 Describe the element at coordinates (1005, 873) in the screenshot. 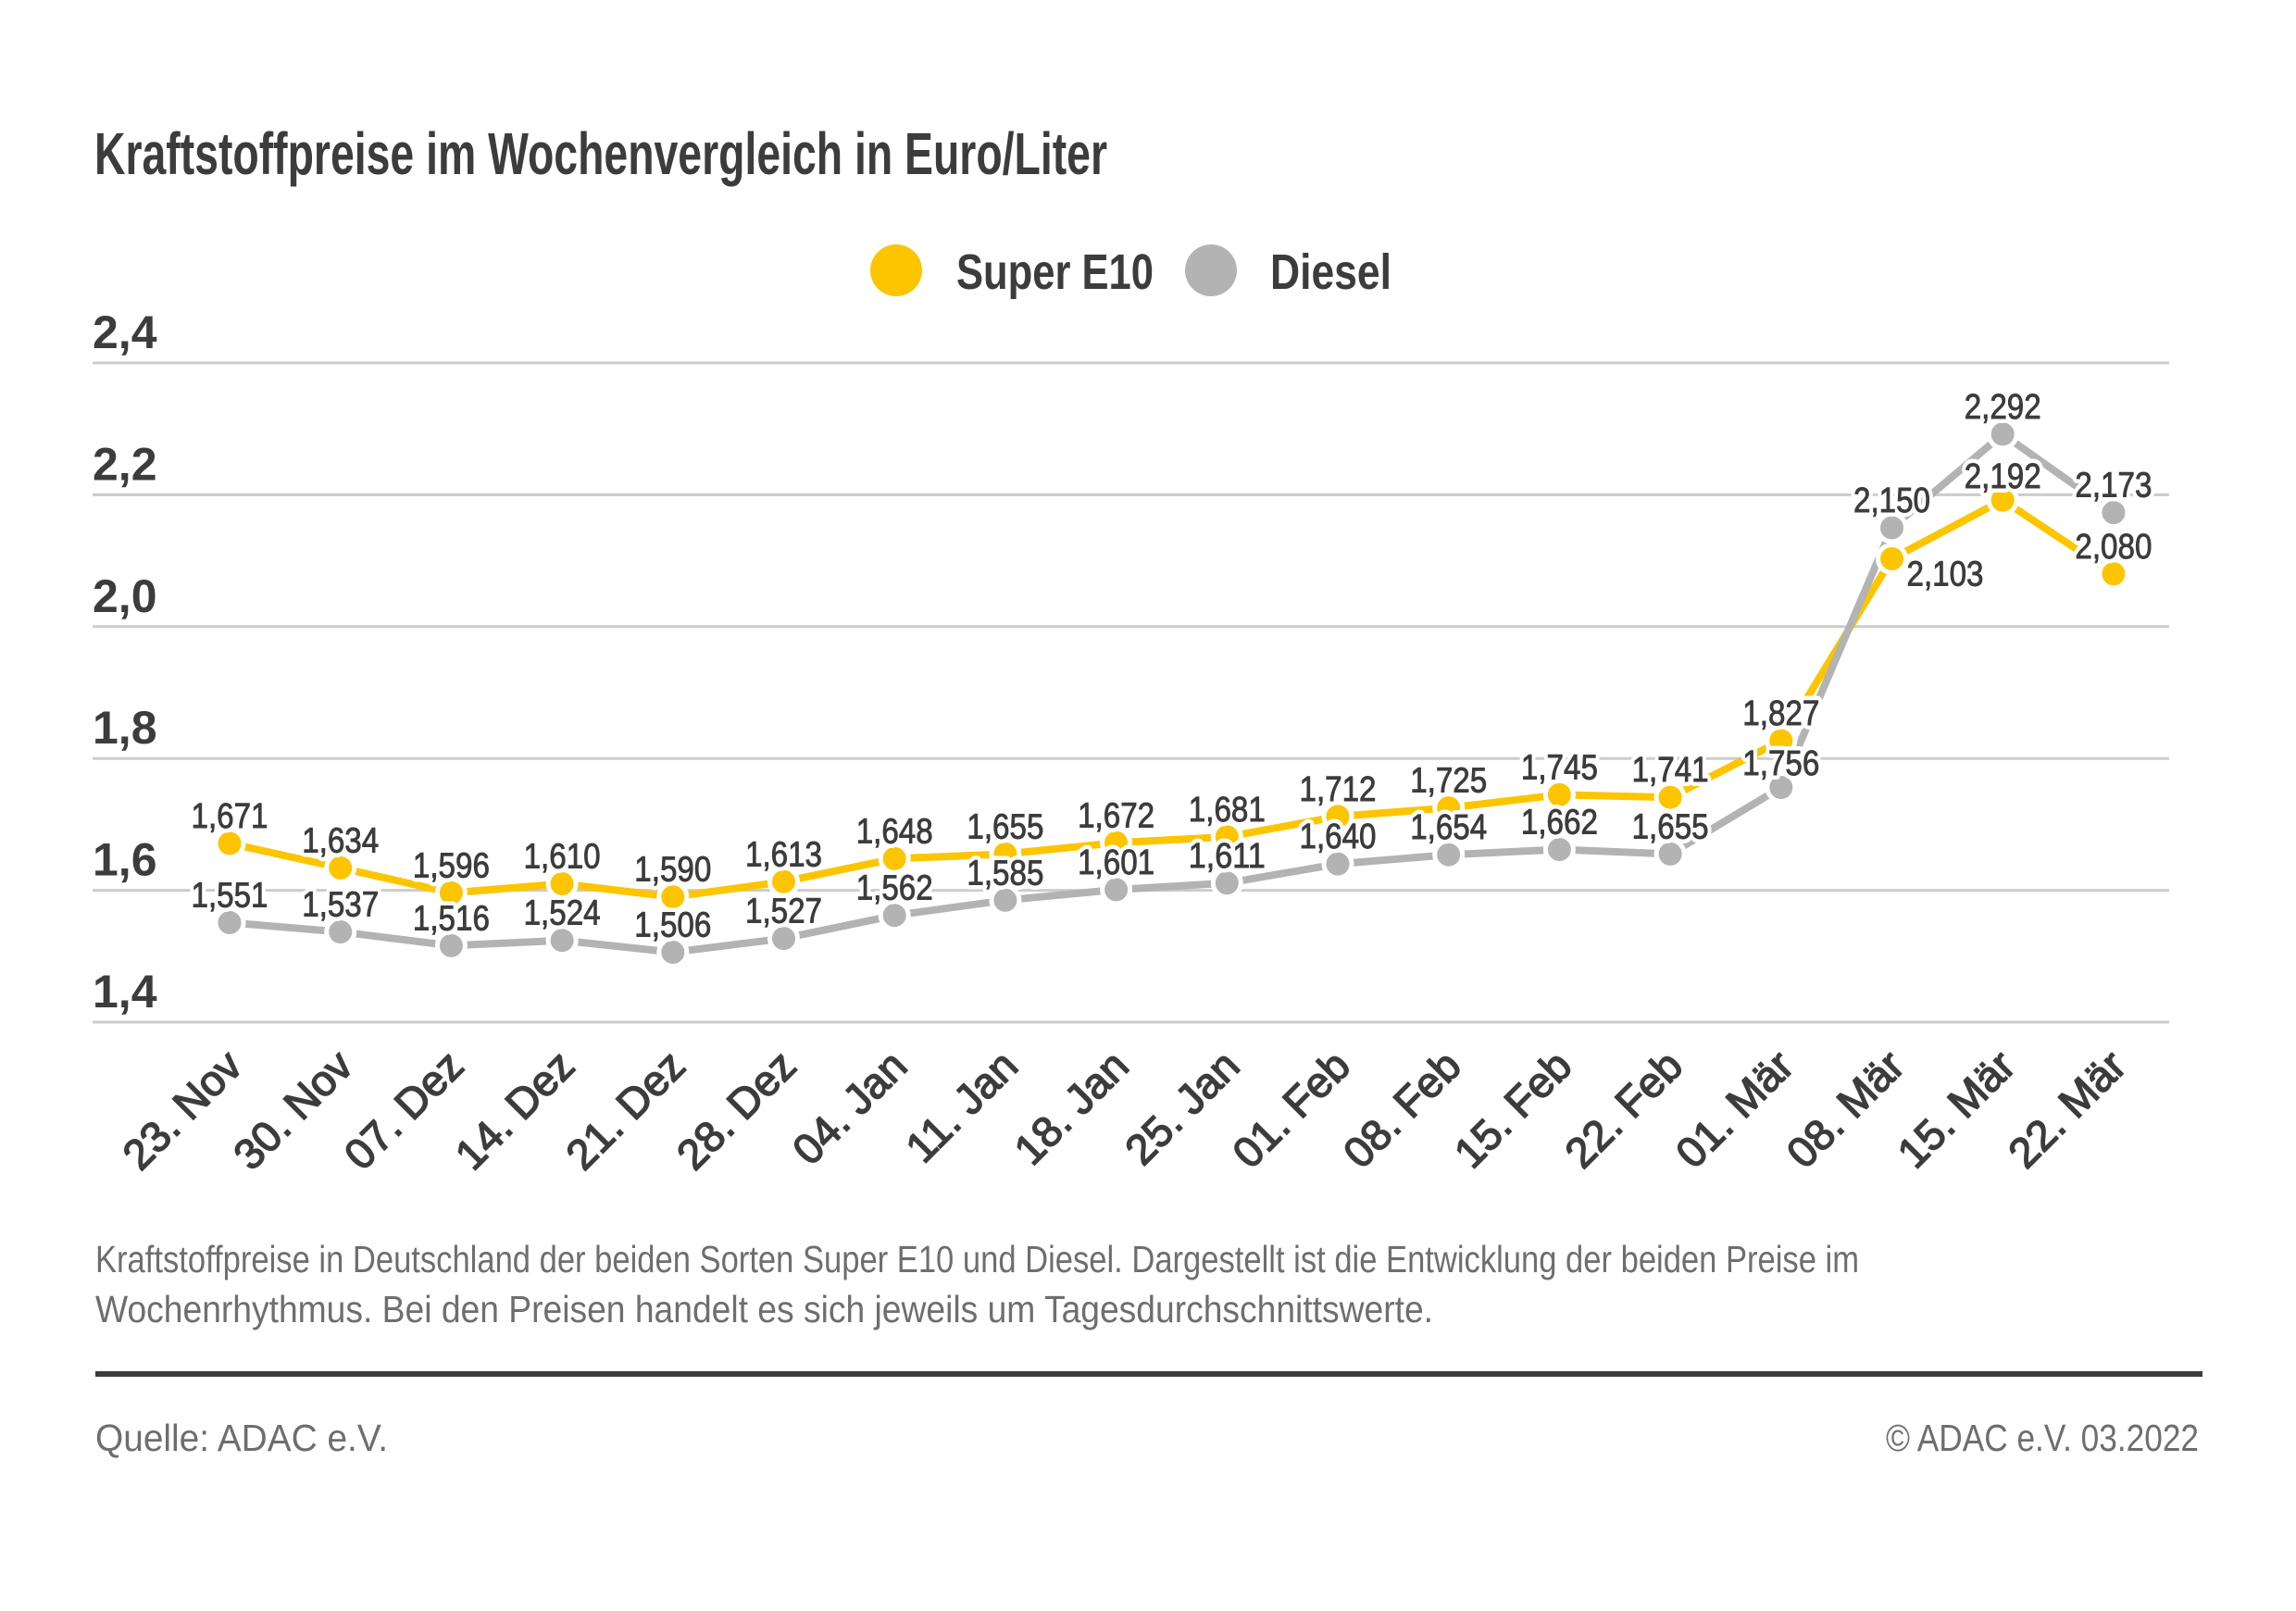

I see `svg-text: 1,585` at that location.